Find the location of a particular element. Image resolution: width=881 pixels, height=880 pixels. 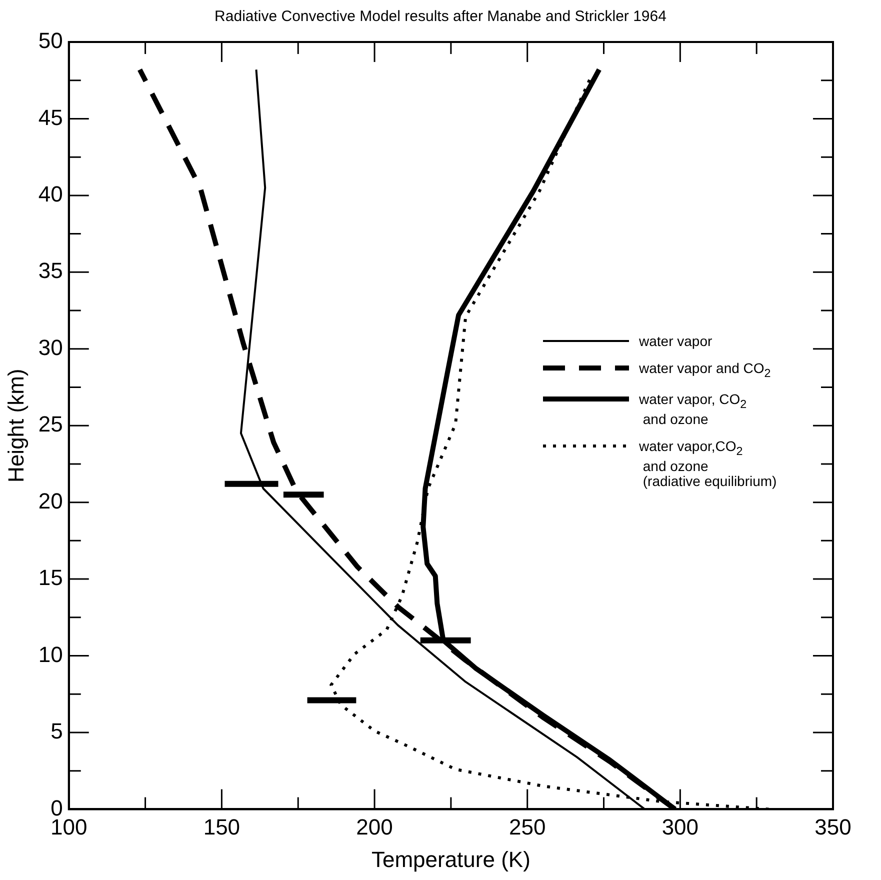

x-tick-label: 150 is located at coordinates (221, 827).